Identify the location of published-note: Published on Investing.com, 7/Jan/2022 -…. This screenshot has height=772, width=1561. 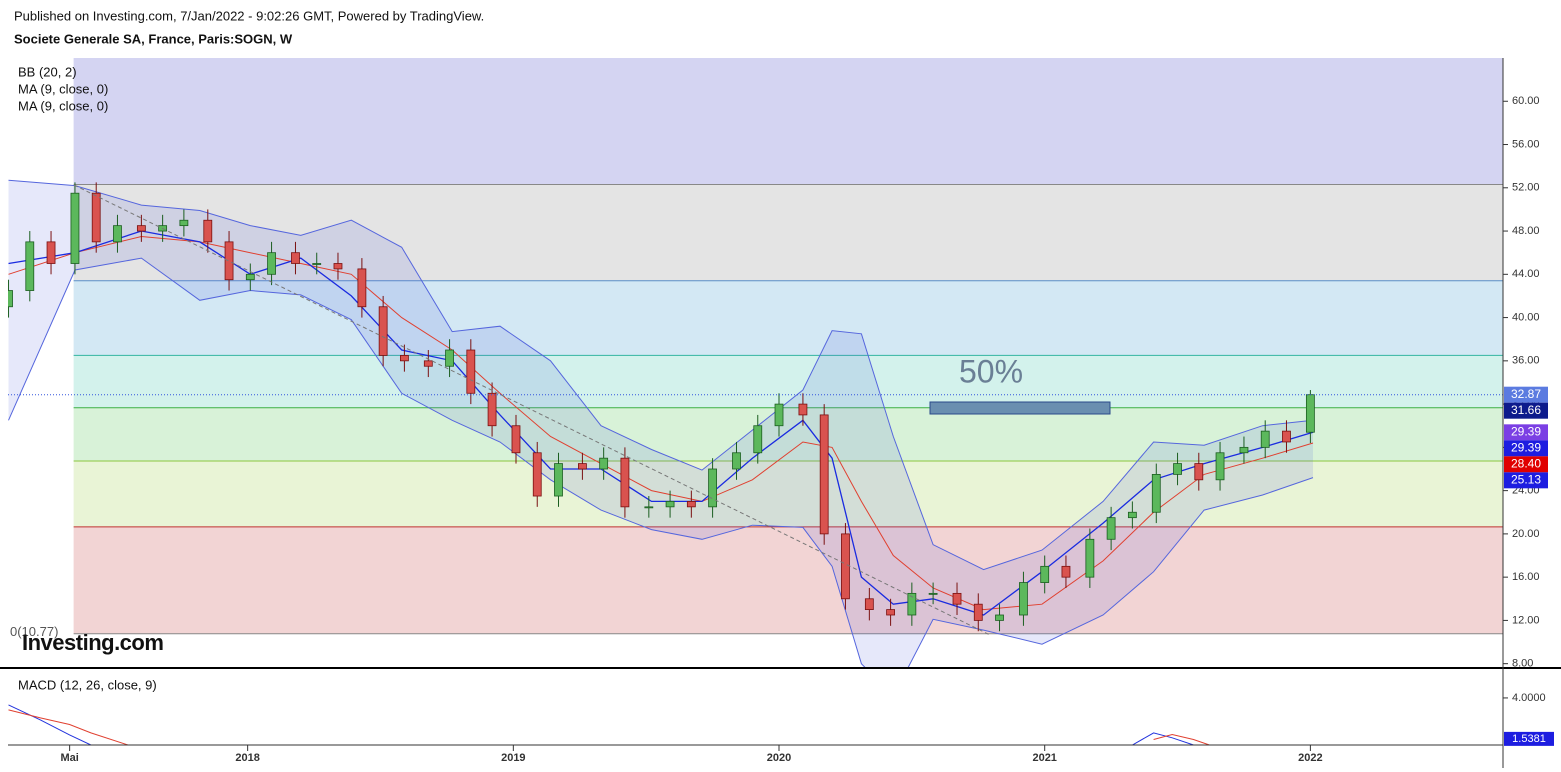
(249, 15).